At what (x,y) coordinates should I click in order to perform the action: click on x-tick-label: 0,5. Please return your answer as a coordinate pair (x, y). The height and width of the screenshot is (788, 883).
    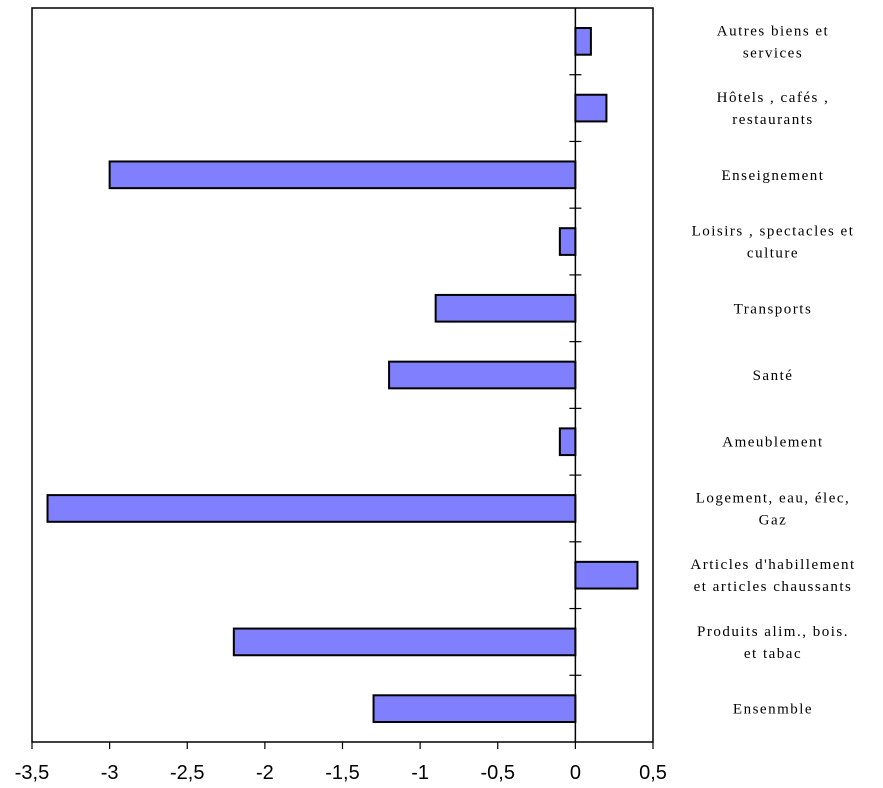
    Looking at the image, I should click on (653, 773).